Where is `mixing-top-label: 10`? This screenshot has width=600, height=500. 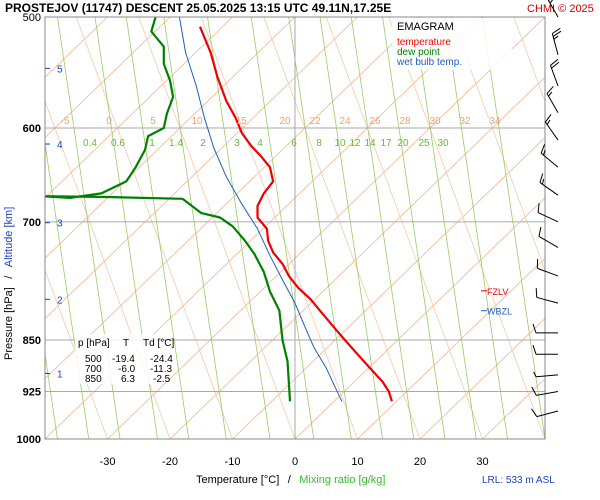 mixing-top-label: 10 is located at coordinates (197, 121).